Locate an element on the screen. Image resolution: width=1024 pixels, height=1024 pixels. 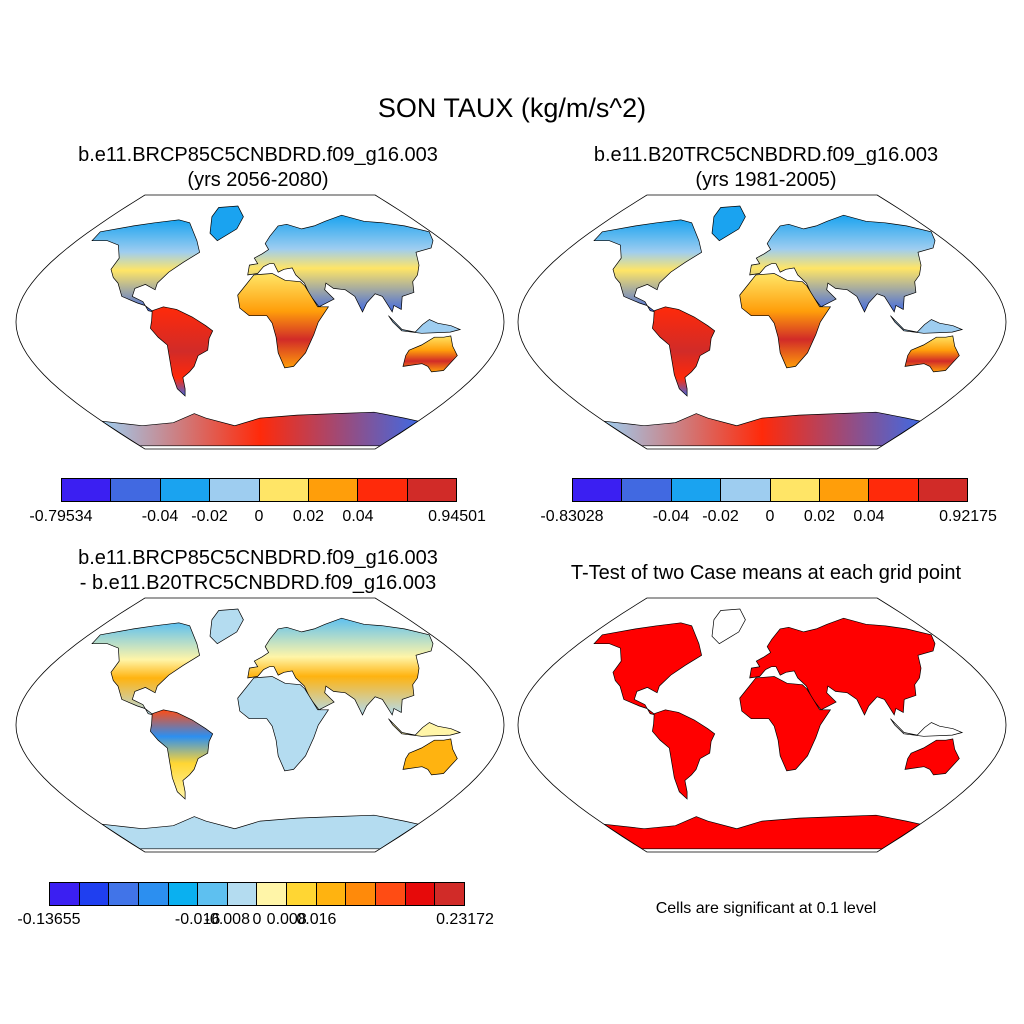
colorbar-tick-label: 0.008 is located at coordinates (286, 919).